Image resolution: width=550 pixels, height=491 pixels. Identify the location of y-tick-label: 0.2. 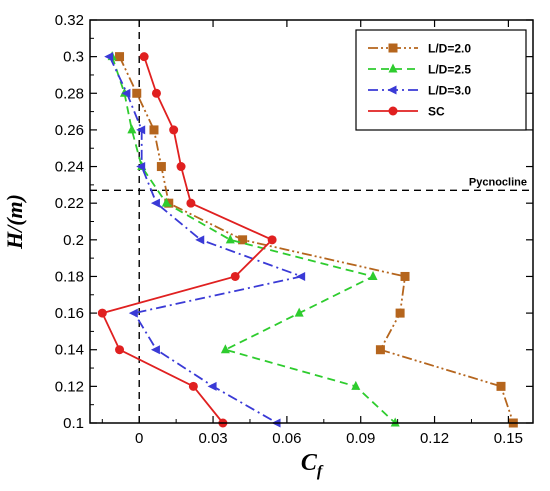
(73, 240).